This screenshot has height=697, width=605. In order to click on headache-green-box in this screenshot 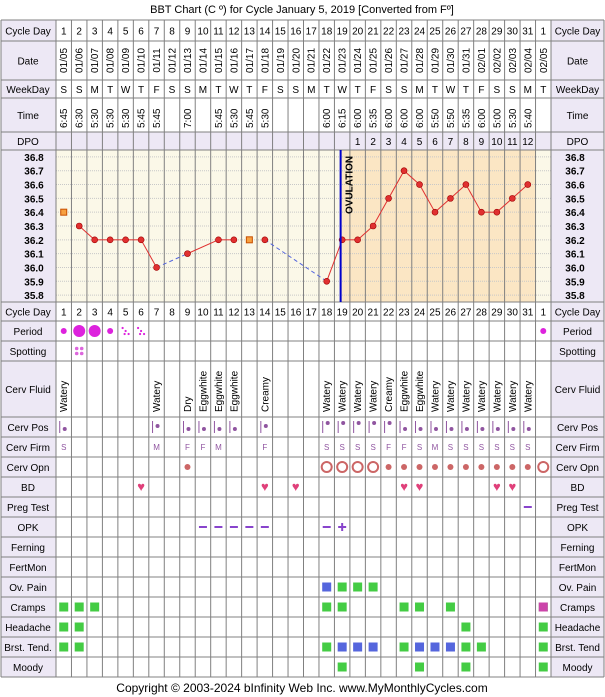, I will do `click(64, 627)`.